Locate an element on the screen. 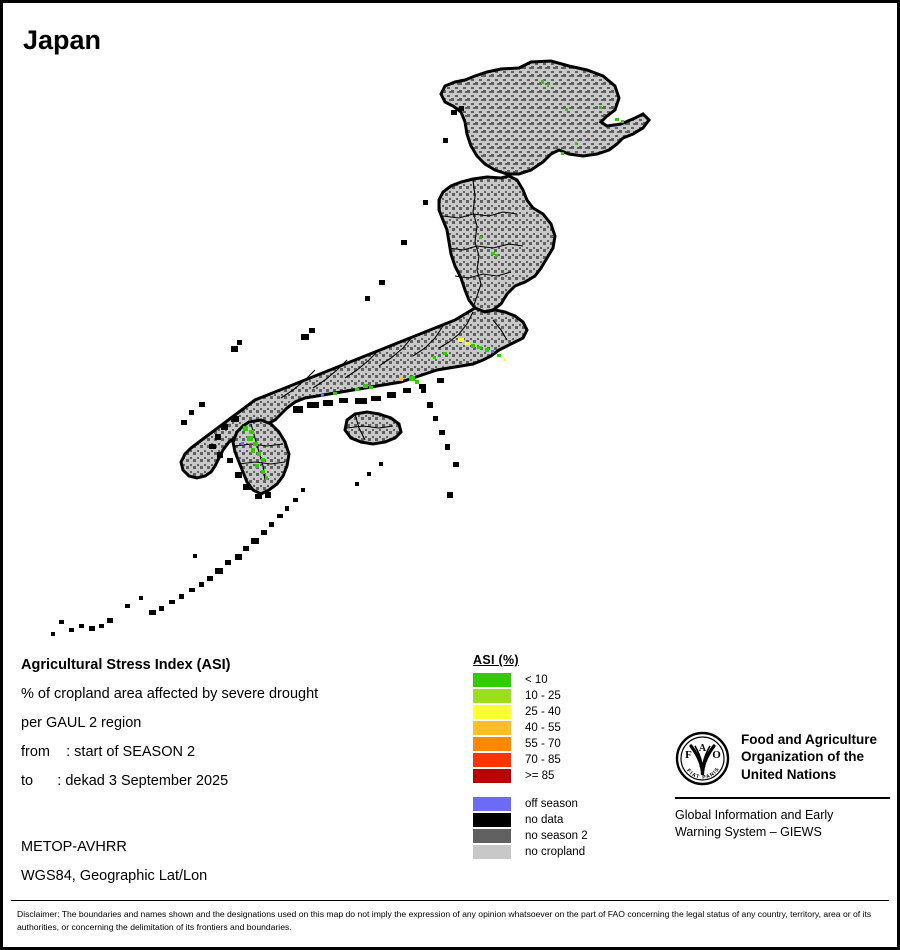 This screenshot has width=900, height=950. info-line-region: per GAUL 2 region is located at coordinates (81, 723).